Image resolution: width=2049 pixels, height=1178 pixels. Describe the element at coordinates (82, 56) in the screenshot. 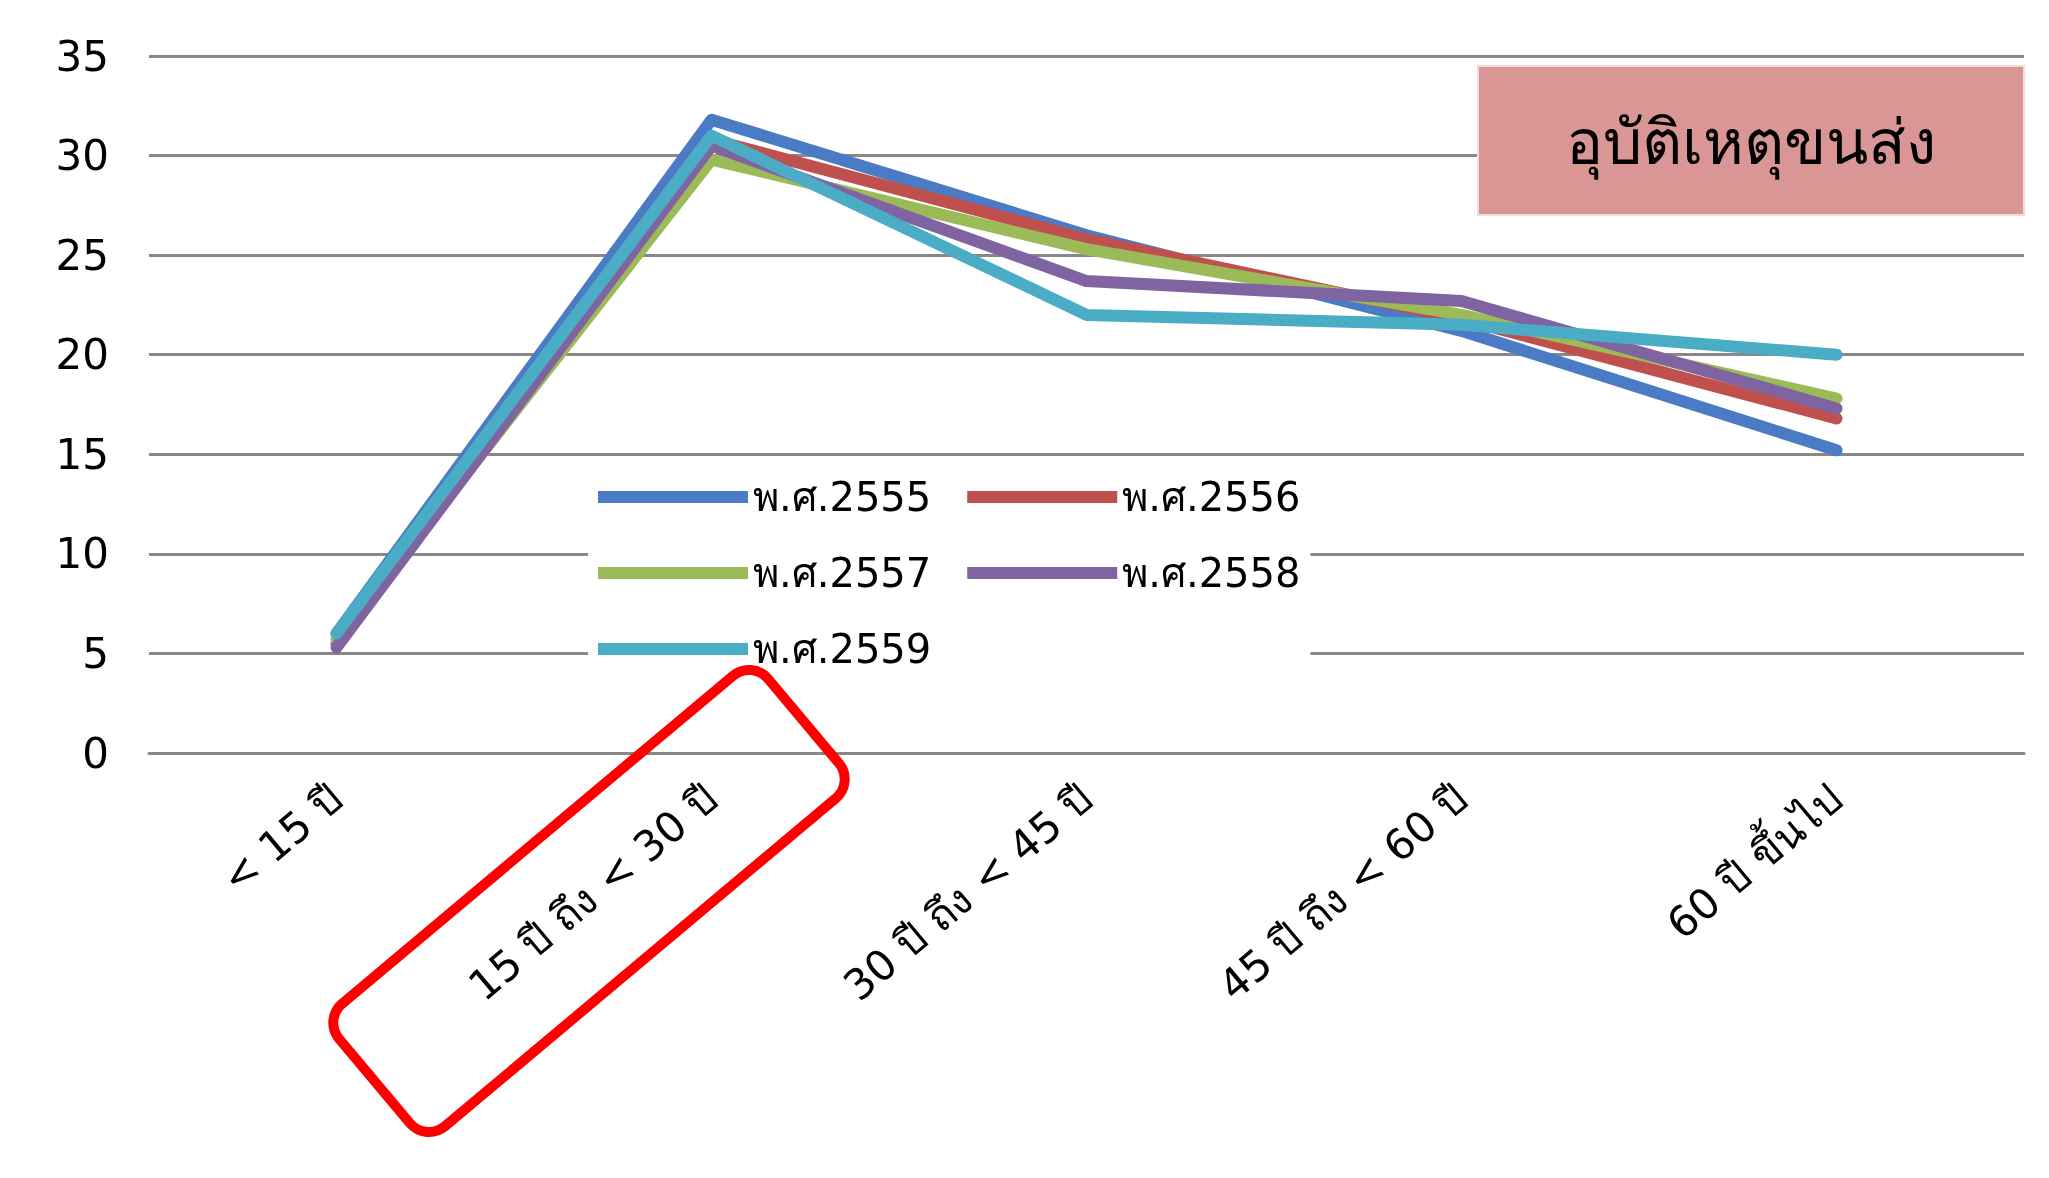

I see `y-tick-label: 35` at that location.